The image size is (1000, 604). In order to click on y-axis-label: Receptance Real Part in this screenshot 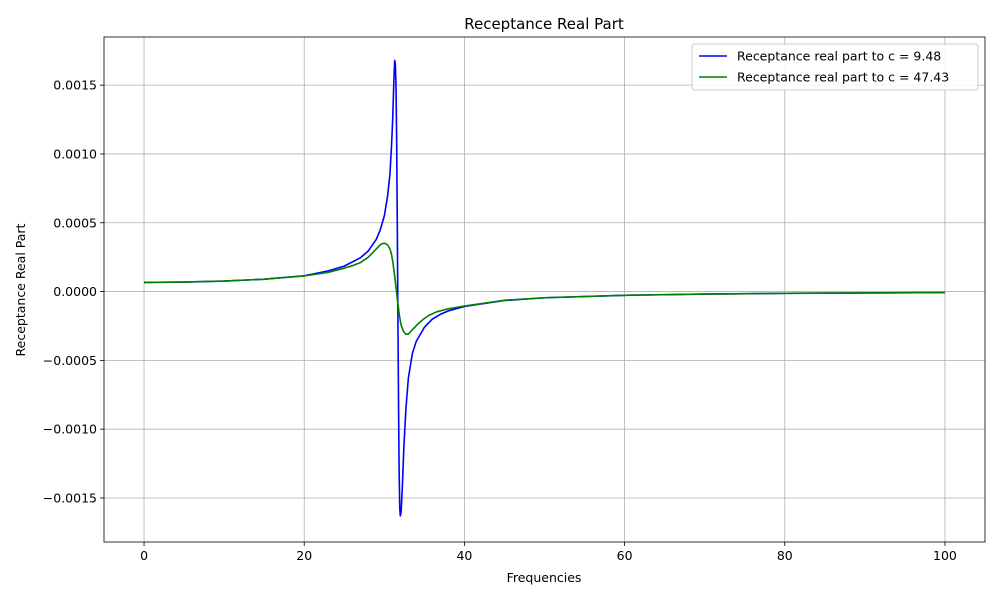, I will do `click(20, 289)`.